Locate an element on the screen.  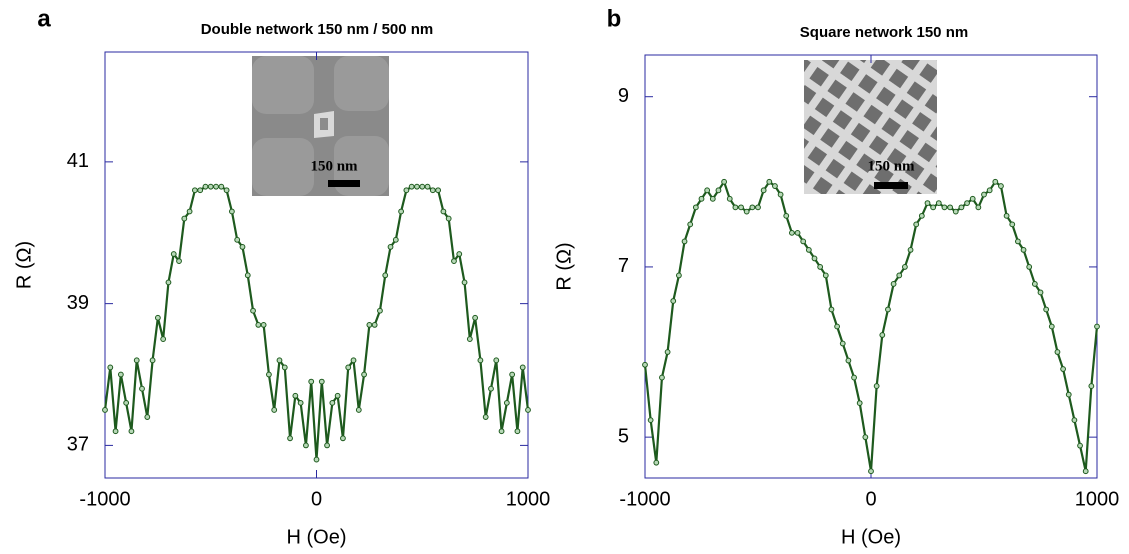
chart-title: Square network 150 nm is located at coordinates (884, 32).